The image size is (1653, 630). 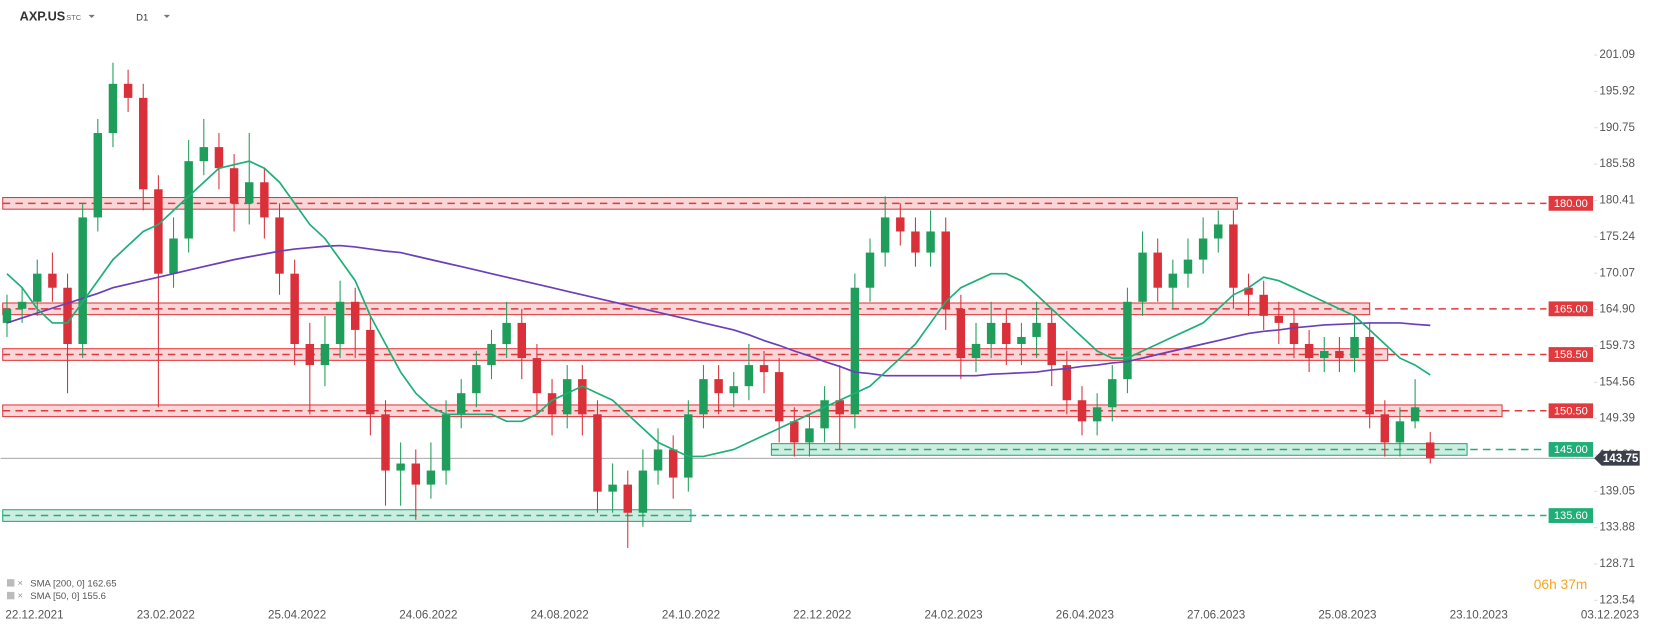 I want to click on timer: 06h 37m, so click(x=1561, y=584).